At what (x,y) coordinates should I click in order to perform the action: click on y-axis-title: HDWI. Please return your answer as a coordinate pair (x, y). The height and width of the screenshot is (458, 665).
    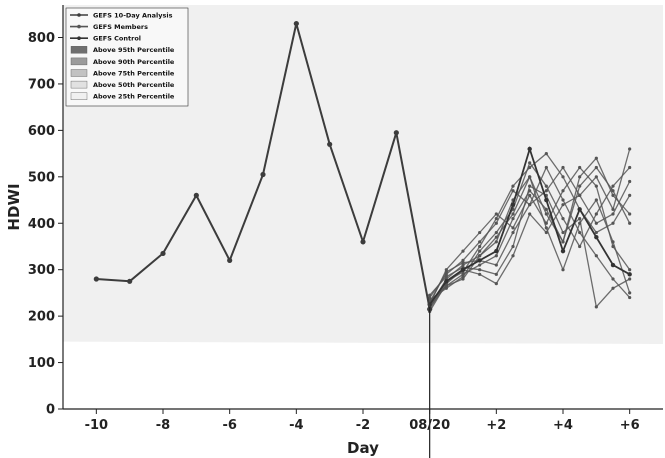
    Looking at the image, I should click on (14, 206).